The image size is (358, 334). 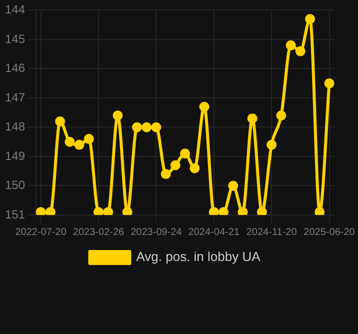 What do you see at coordinates (156, 232) in the screenshot?
I see `x-tick-label: 2023-09-24` at bounding box center [156, 232].